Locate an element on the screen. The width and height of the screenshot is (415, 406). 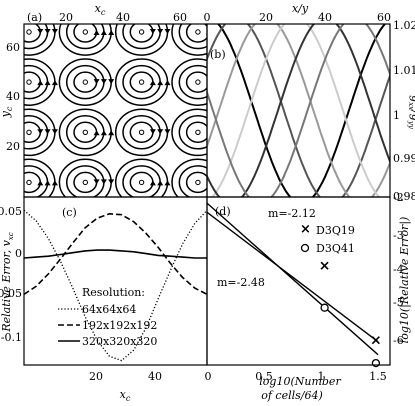
panel-a-ytick: 40 is located at coordinates (13, 96).